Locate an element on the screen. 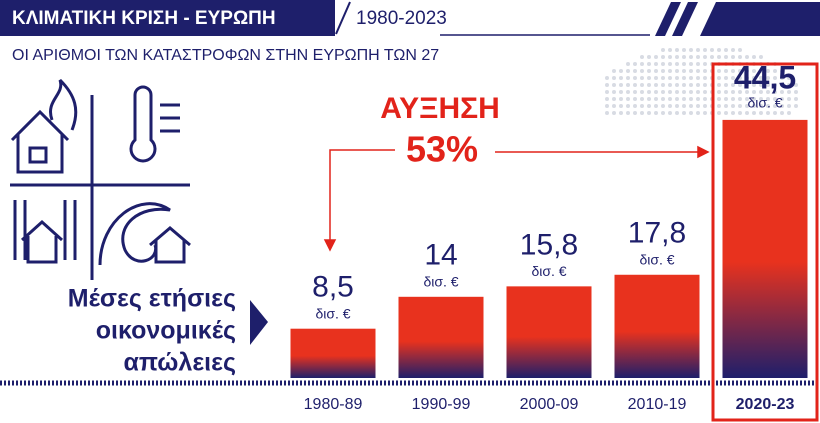  chevron is located at coordinates (259, 322).